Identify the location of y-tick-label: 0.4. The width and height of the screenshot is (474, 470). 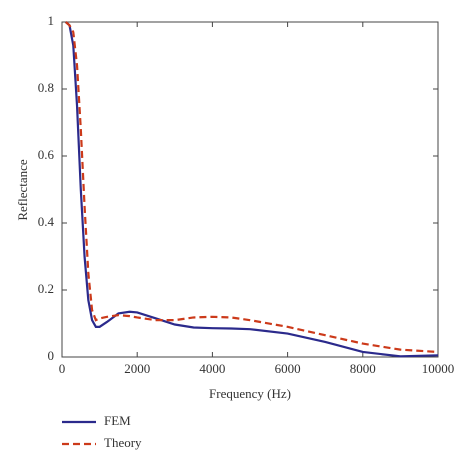
(46, 221).